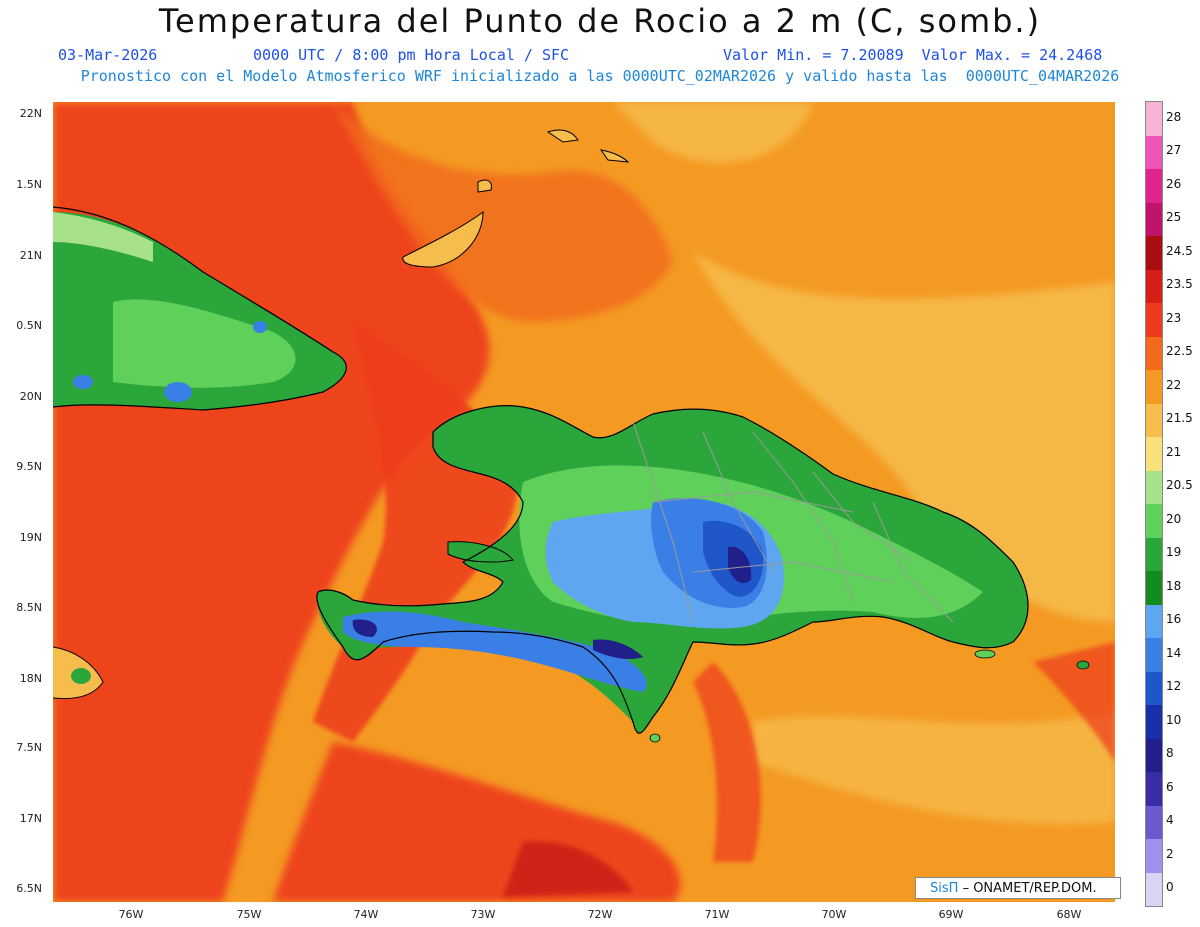  What do you see at coordinates (1174, 116) in the screenshot?
I see `colorbar-label: 28` at bounding box center [1174, 116].